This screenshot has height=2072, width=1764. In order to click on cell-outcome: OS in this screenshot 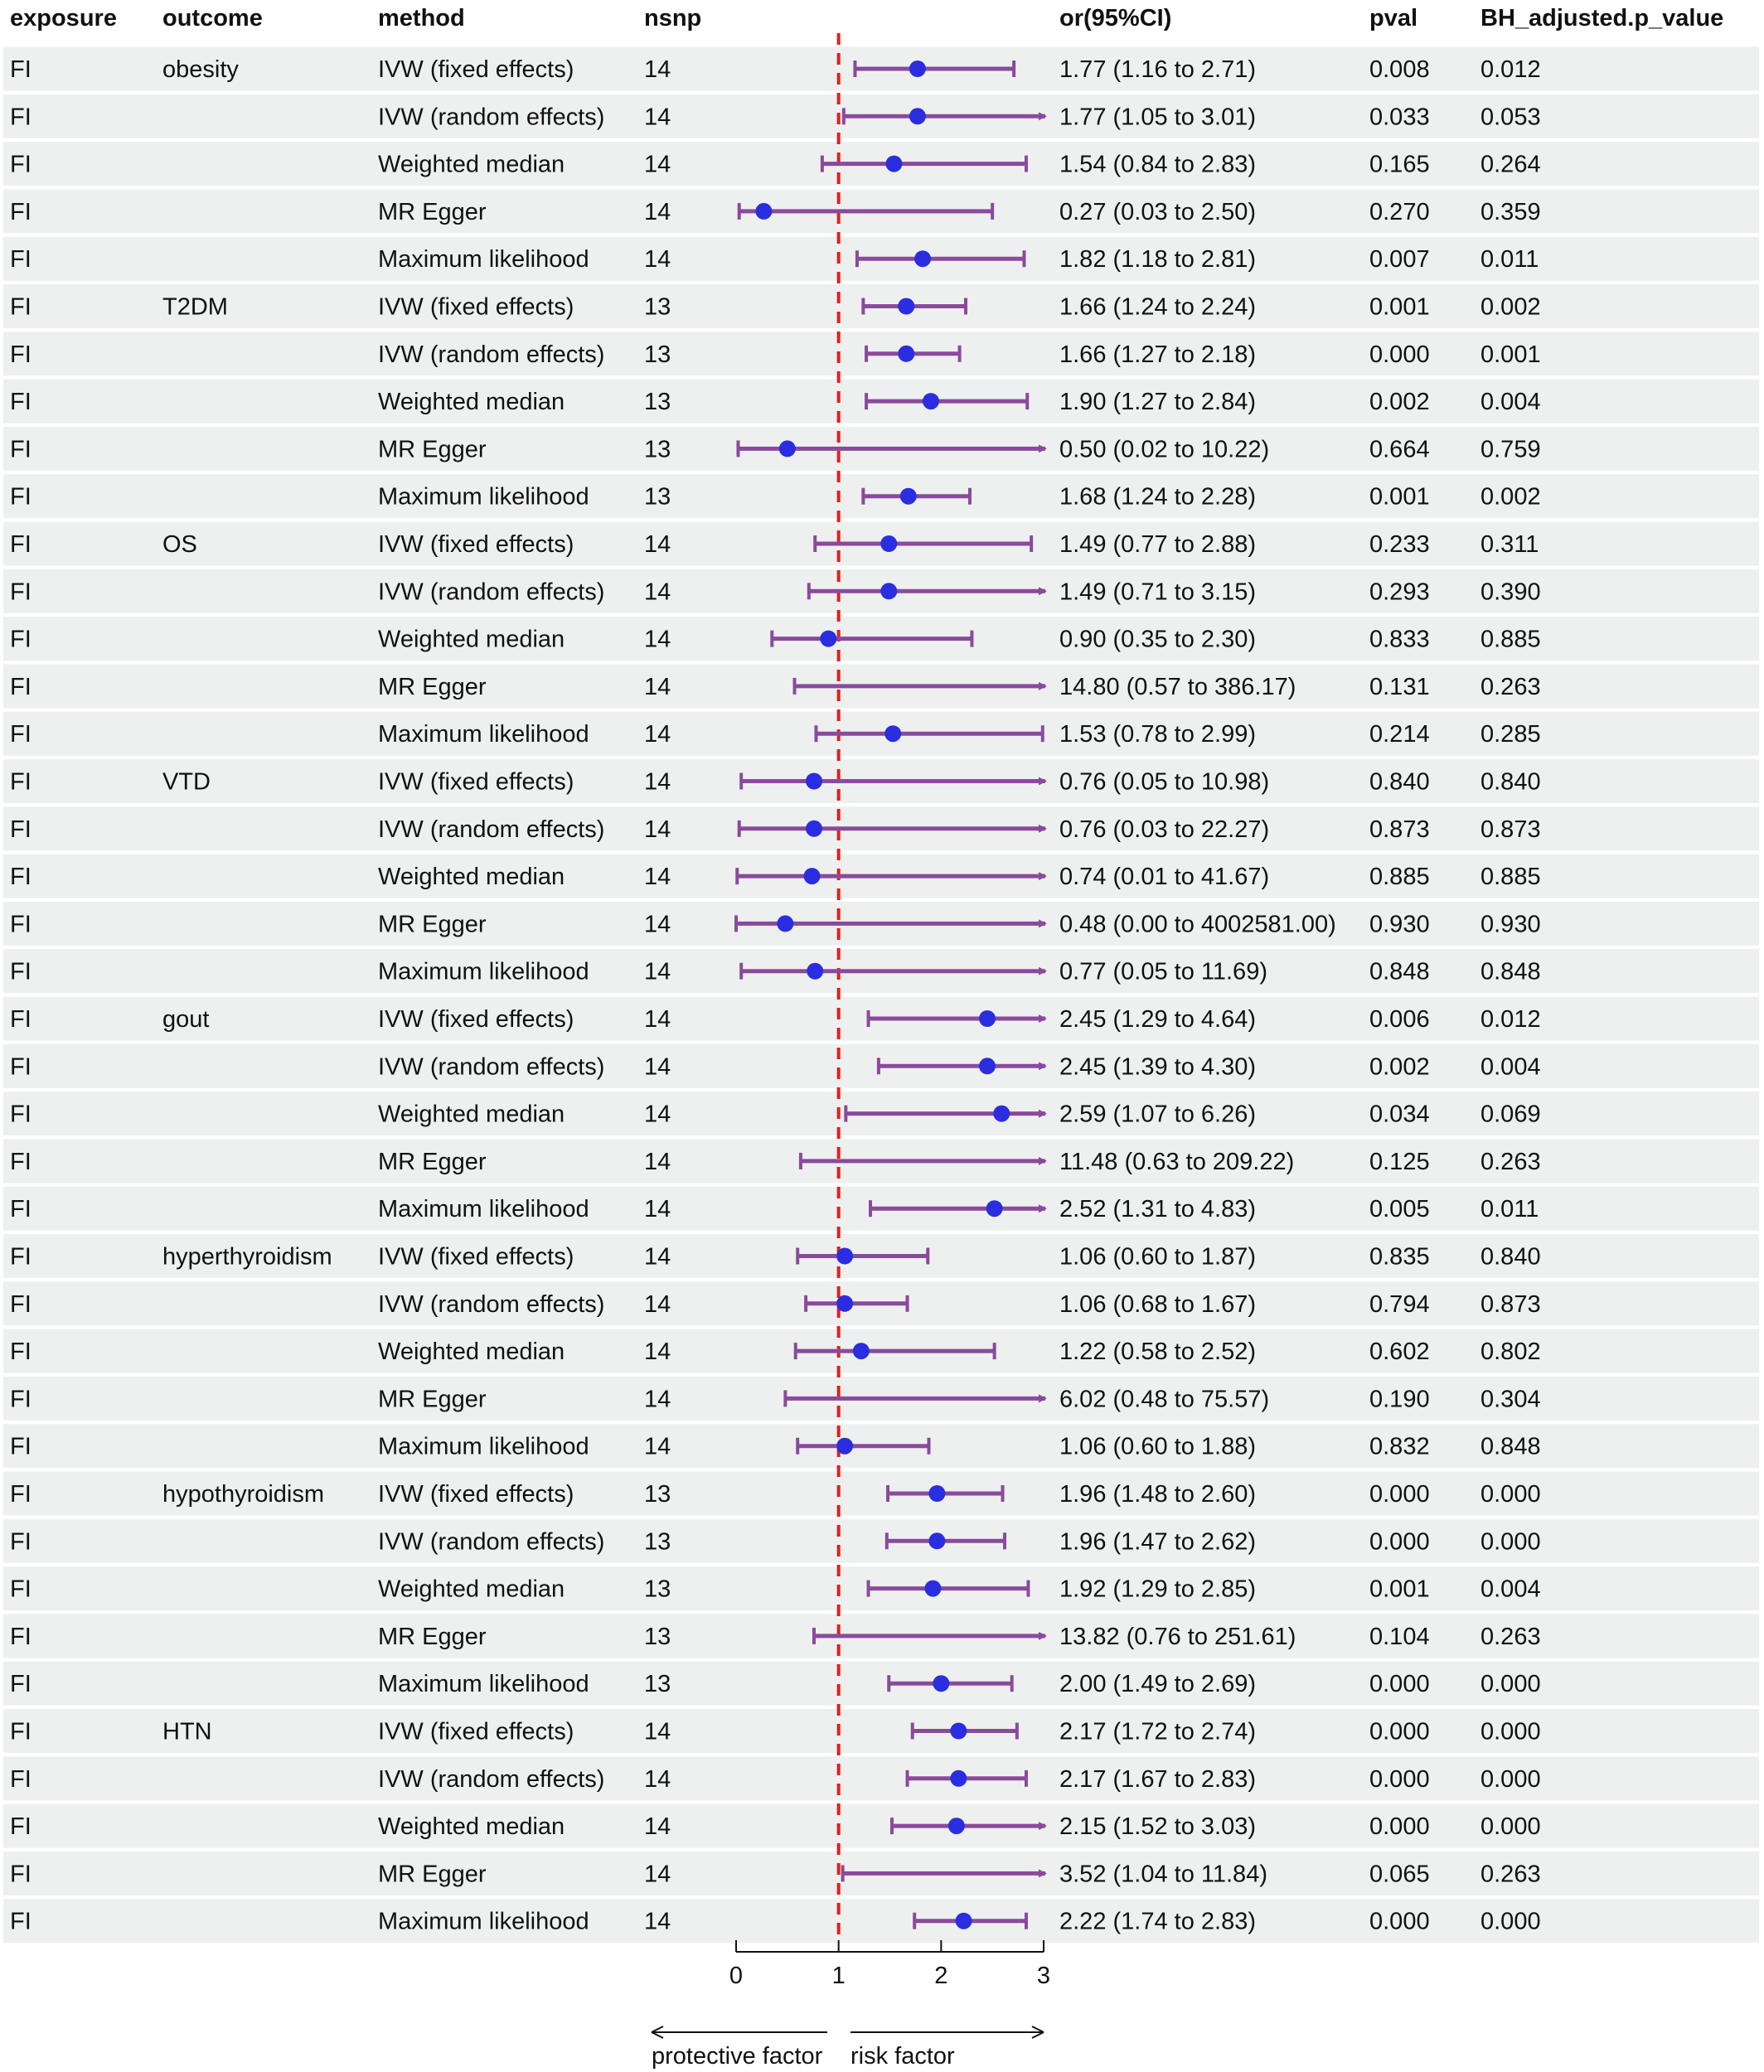, I will do `click(179, 544)`.